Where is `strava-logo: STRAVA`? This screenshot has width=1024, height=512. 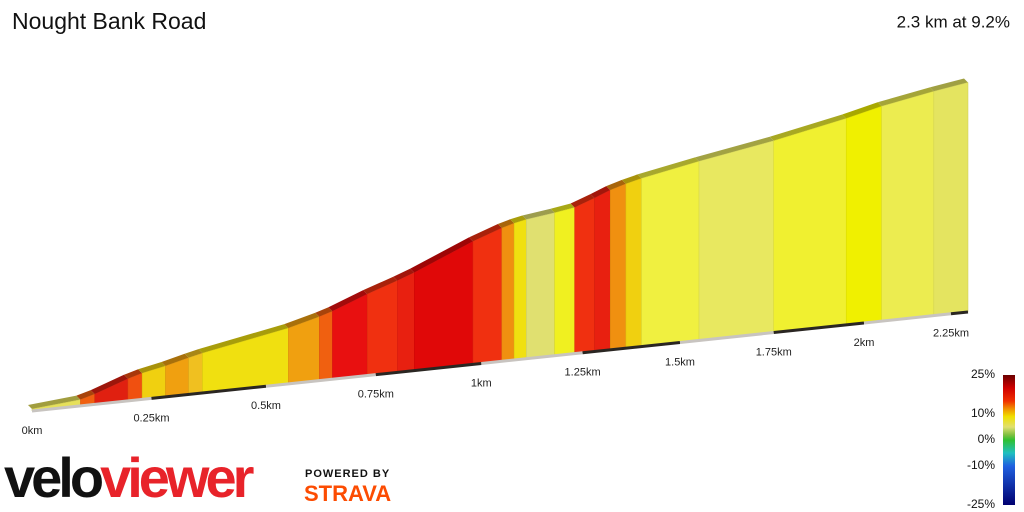 strava-logo: STRAVA is located at coordinates (347, 493).